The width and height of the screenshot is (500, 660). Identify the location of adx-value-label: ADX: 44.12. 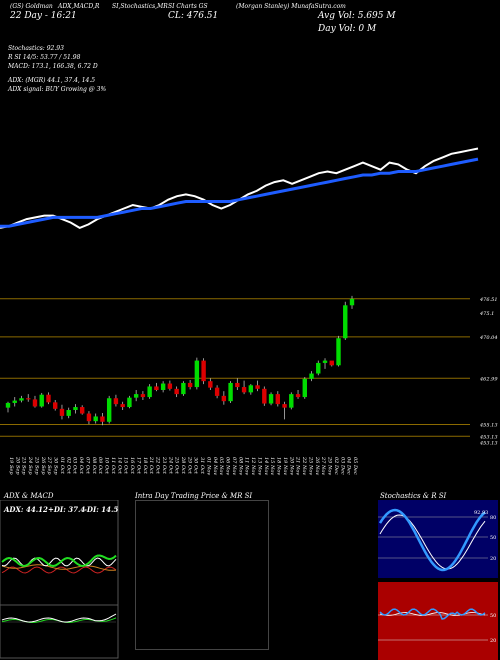
(25, 509).